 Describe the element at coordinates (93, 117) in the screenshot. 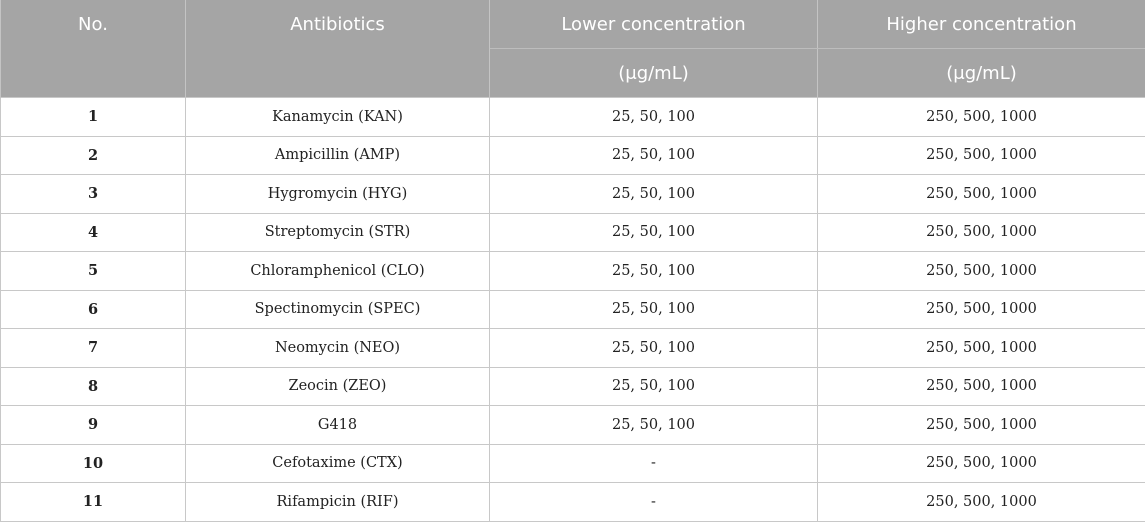

I see `cell-no: 1` at that location.